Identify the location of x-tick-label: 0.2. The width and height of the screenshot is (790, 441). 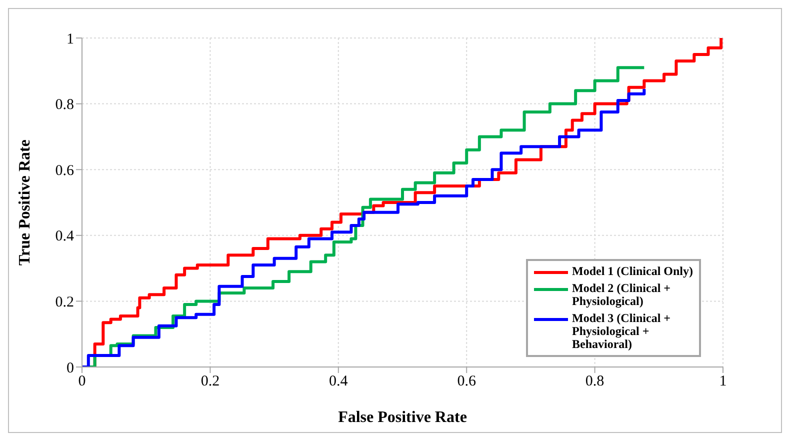
(210, 382).